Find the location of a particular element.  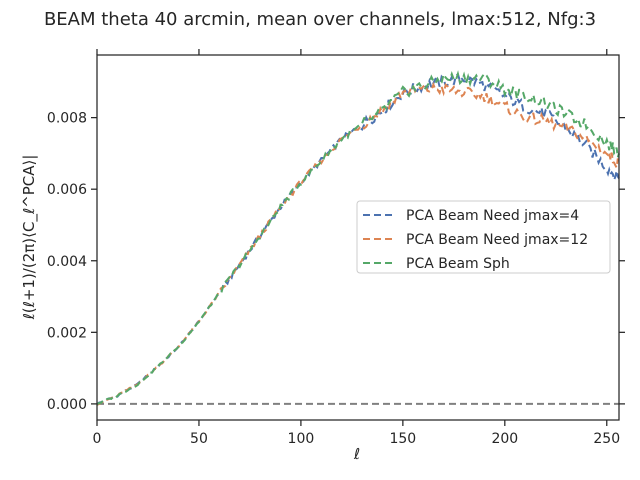

x-tick-label: 50 is located at coordinates (199, 439).